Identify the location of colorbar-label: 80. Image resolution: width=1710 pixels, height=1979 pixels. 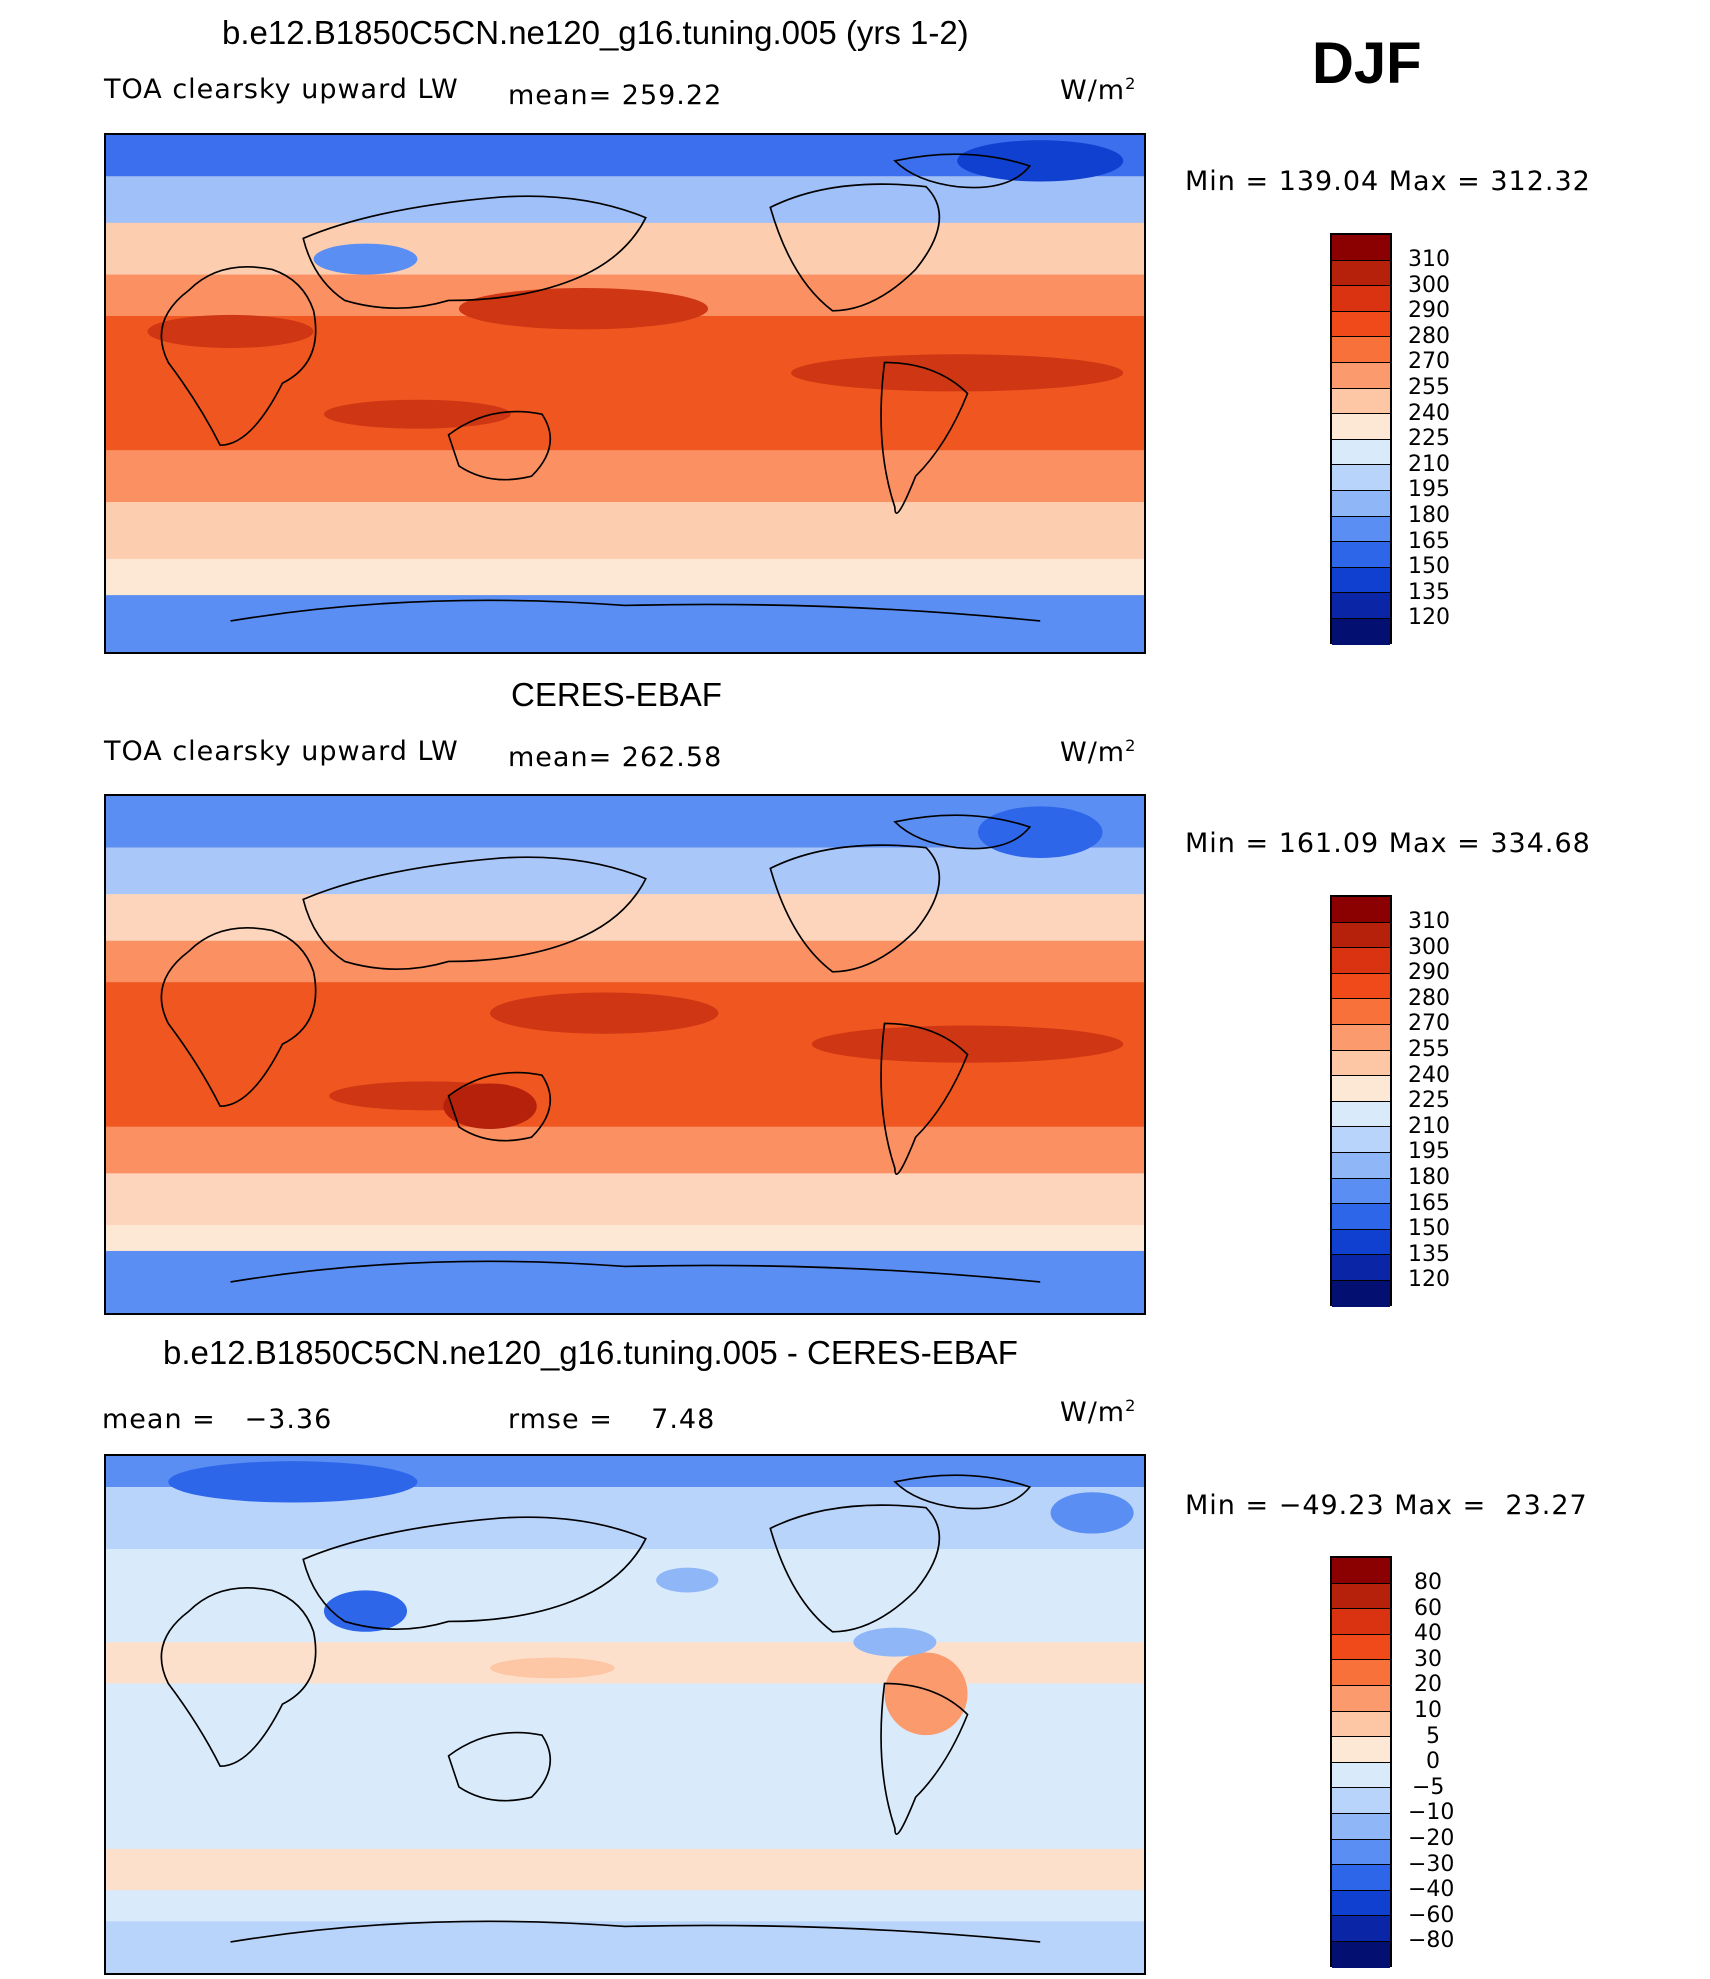
(1428, 1582).